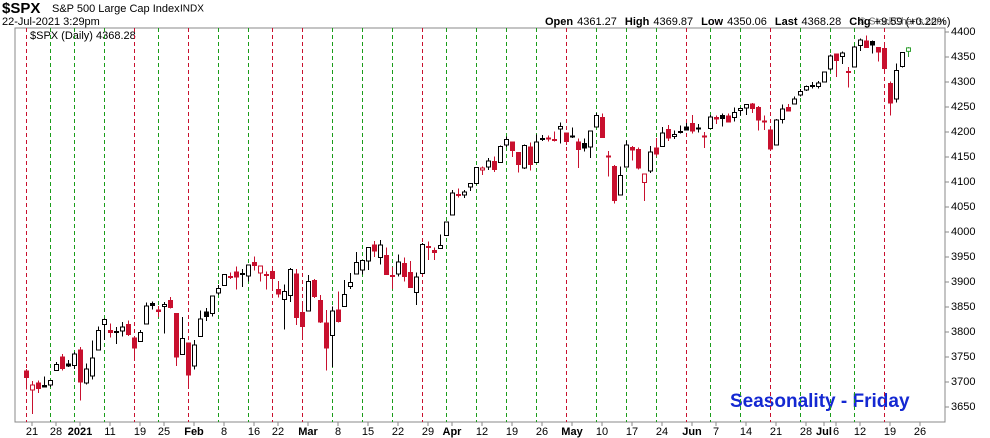 The width and height of the screenshot is (990, 438). Describe the element at coordinates (164, 432) in the screenshot. I see `x-tick-label: 25` at that location.